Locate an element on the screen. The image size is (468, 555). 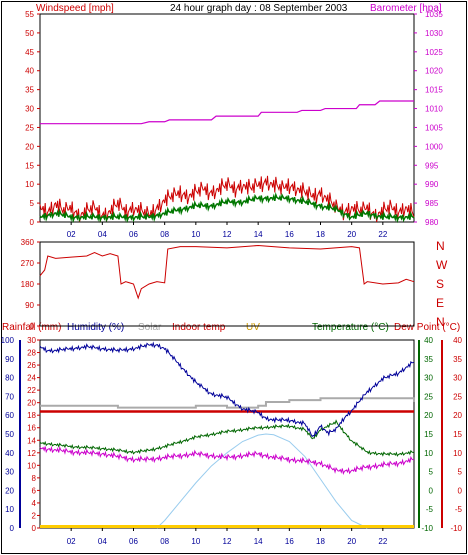
windspeed-tick-label: 25 is located at coordinates (29, 127).